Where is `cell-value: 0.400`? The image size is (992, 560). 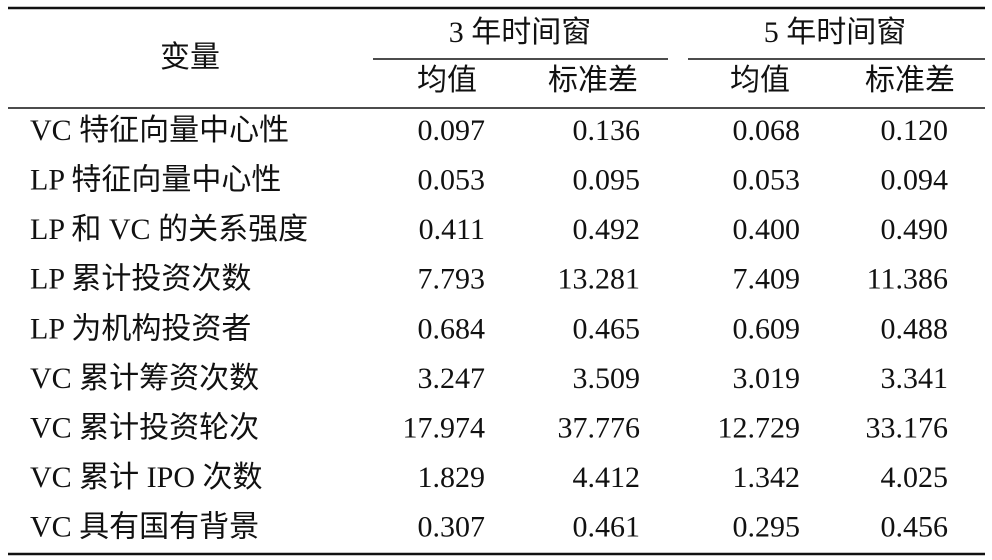 cell-value: 0.400 is located at coordinates (767, 229).